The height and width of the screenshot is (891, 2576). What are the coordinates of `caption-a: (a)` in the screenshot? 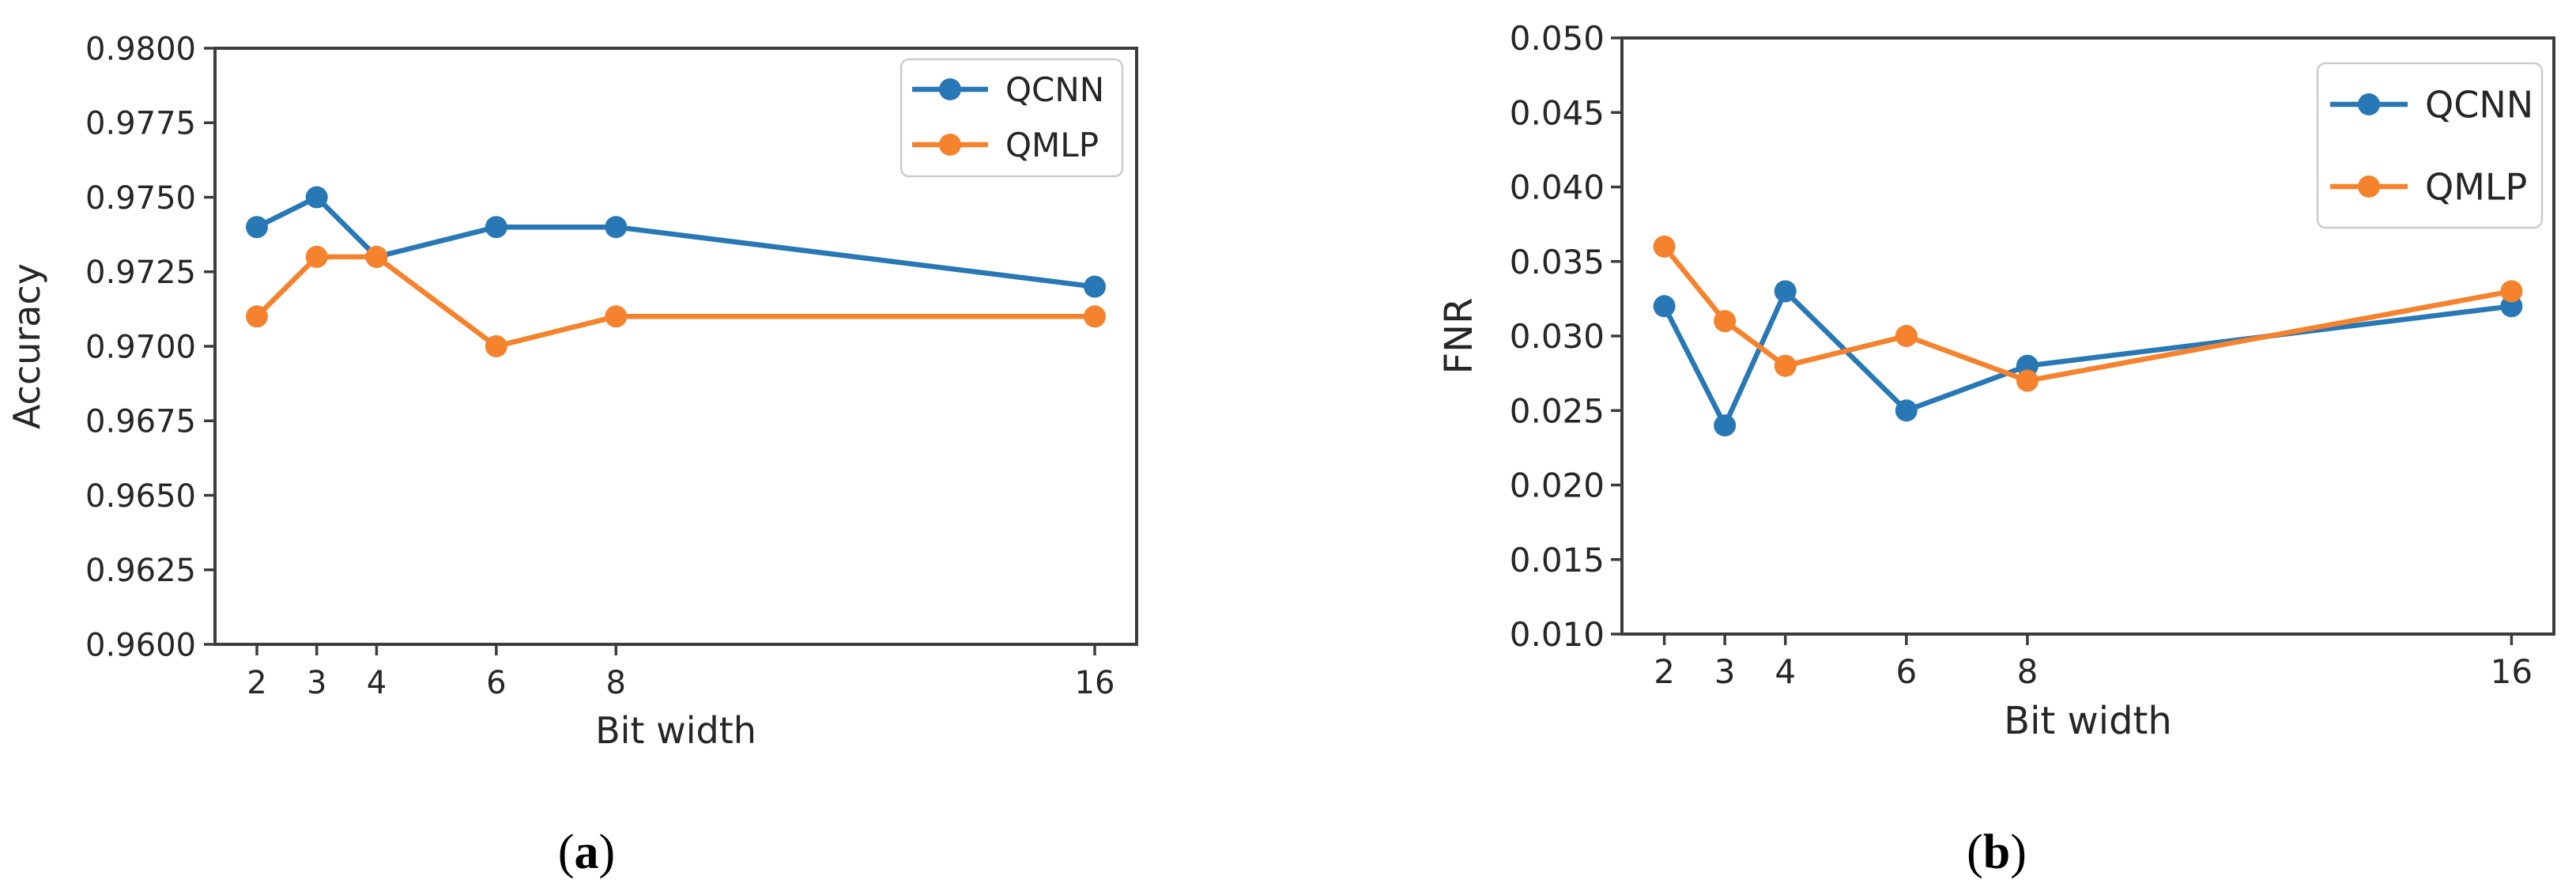 It's located at (586, 852).